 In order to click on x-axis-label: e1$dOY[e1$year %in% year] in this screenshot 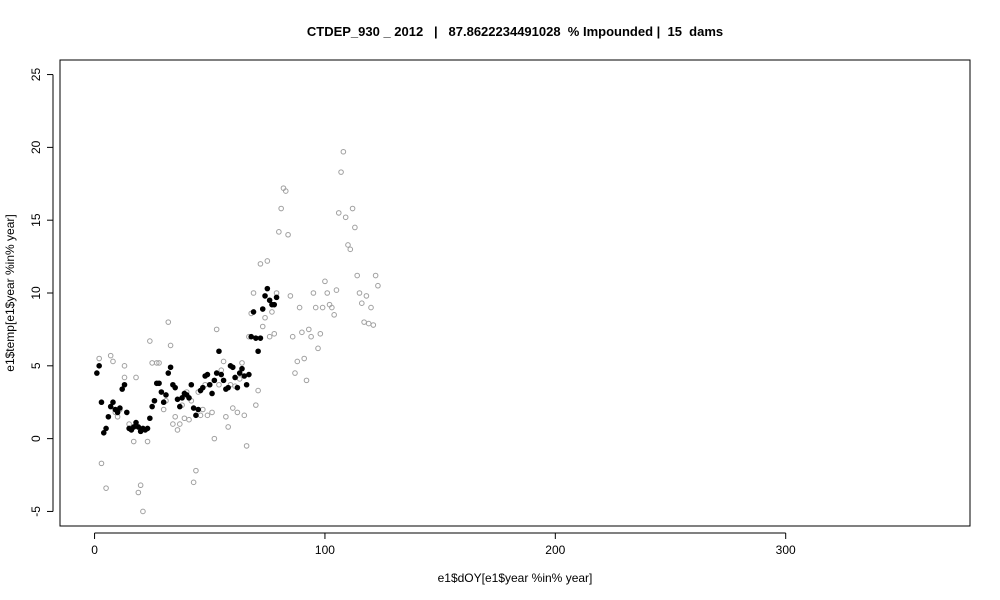, I will do `click(515, 578)`.